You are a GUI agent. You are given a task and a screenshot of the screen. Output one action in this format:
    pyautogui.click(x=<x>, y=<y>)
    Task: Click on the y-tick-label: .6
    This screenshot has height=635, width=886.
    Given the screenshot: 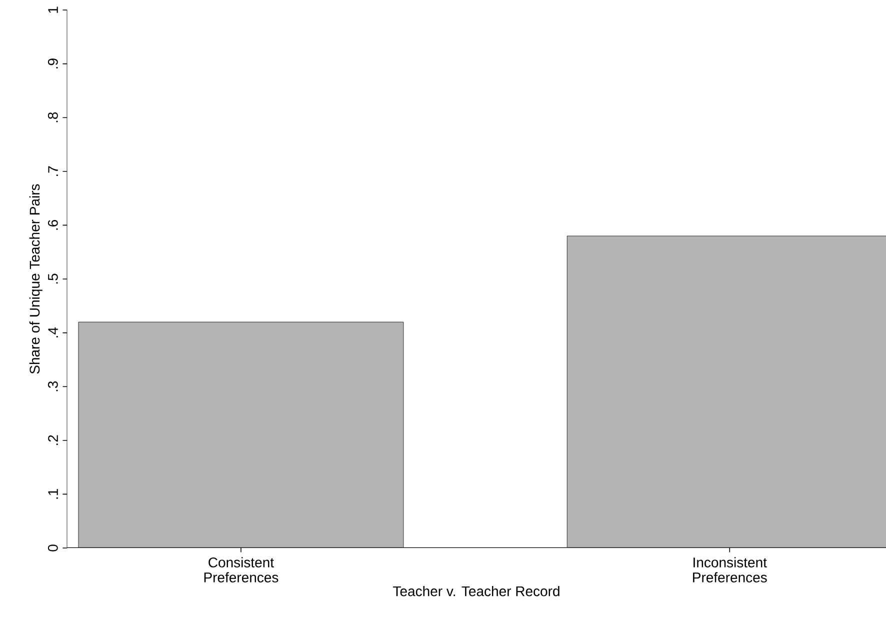 What is the action you would take?
    pyautogui.click(x=53, y=225)
    